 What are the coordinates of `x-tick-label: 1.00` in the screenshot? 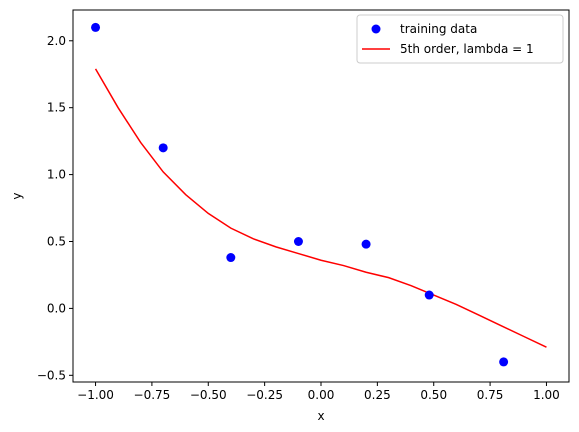 It's located at (546, 395).